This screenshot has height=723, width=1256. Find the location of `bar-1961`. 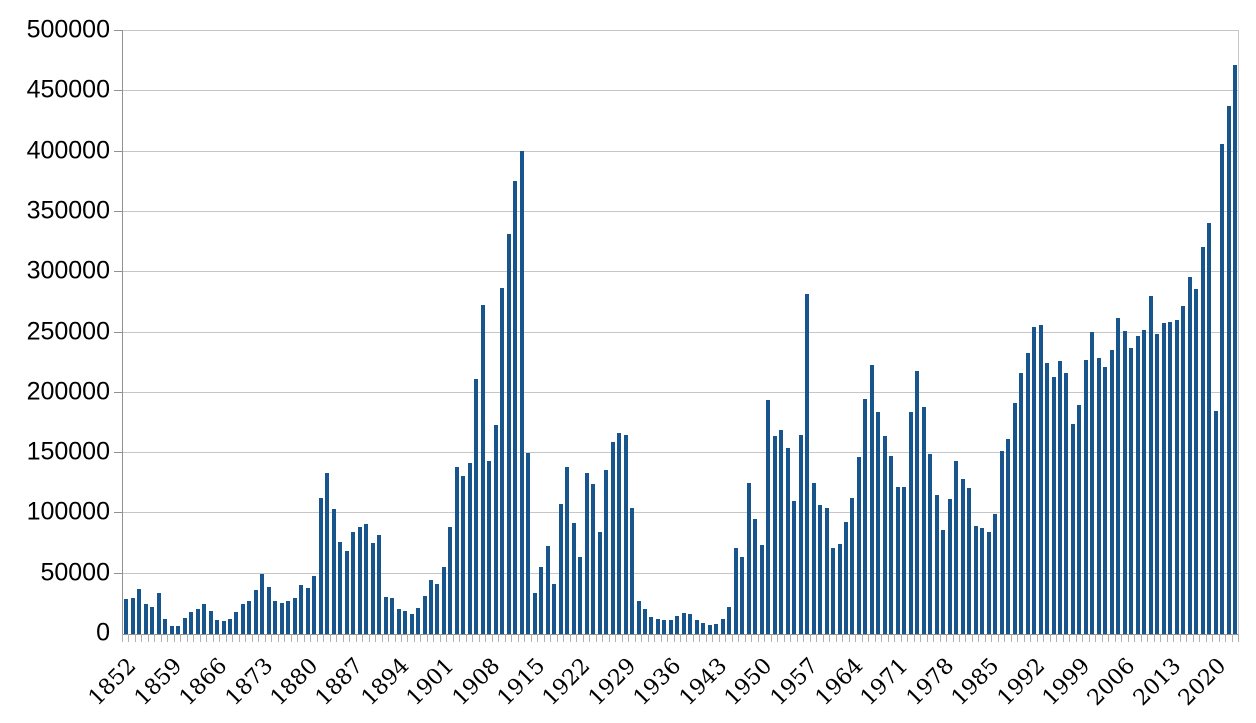

bar-1961 is located at coordinates (833, 590).